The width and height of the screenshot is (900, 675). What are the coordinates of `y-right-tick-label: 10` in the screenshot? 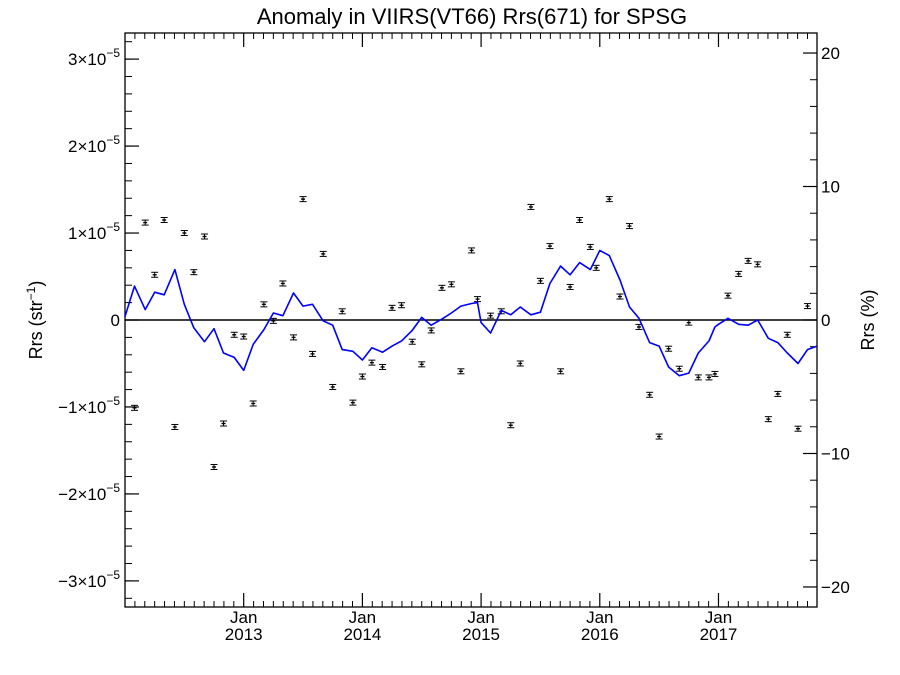 It's located at (830, 187).